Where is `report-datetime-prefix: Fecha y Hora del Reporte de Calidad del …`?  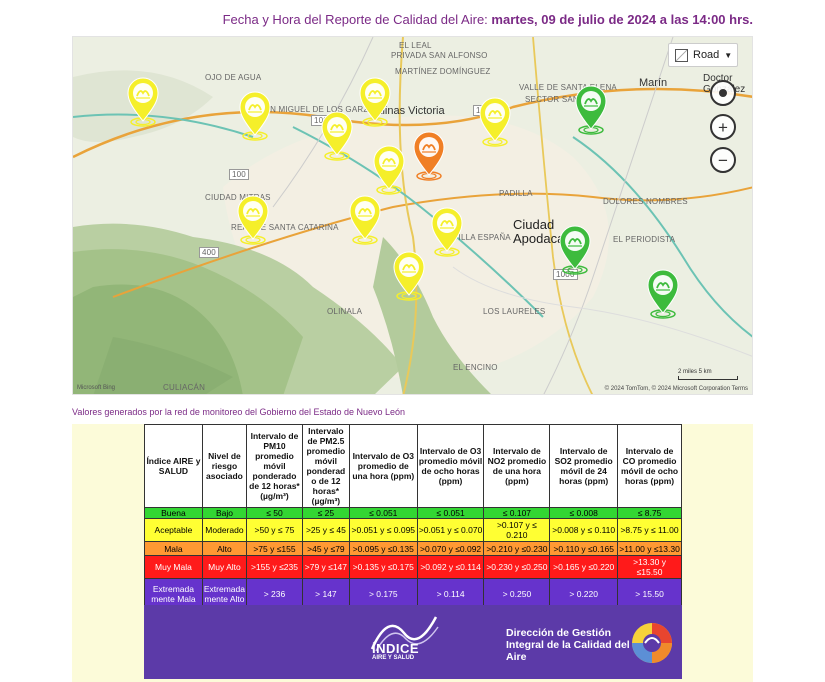 report-datetime-prefix: Fecha y Hora del Reporte de Calidad del … is located at coordinates (357, 19).